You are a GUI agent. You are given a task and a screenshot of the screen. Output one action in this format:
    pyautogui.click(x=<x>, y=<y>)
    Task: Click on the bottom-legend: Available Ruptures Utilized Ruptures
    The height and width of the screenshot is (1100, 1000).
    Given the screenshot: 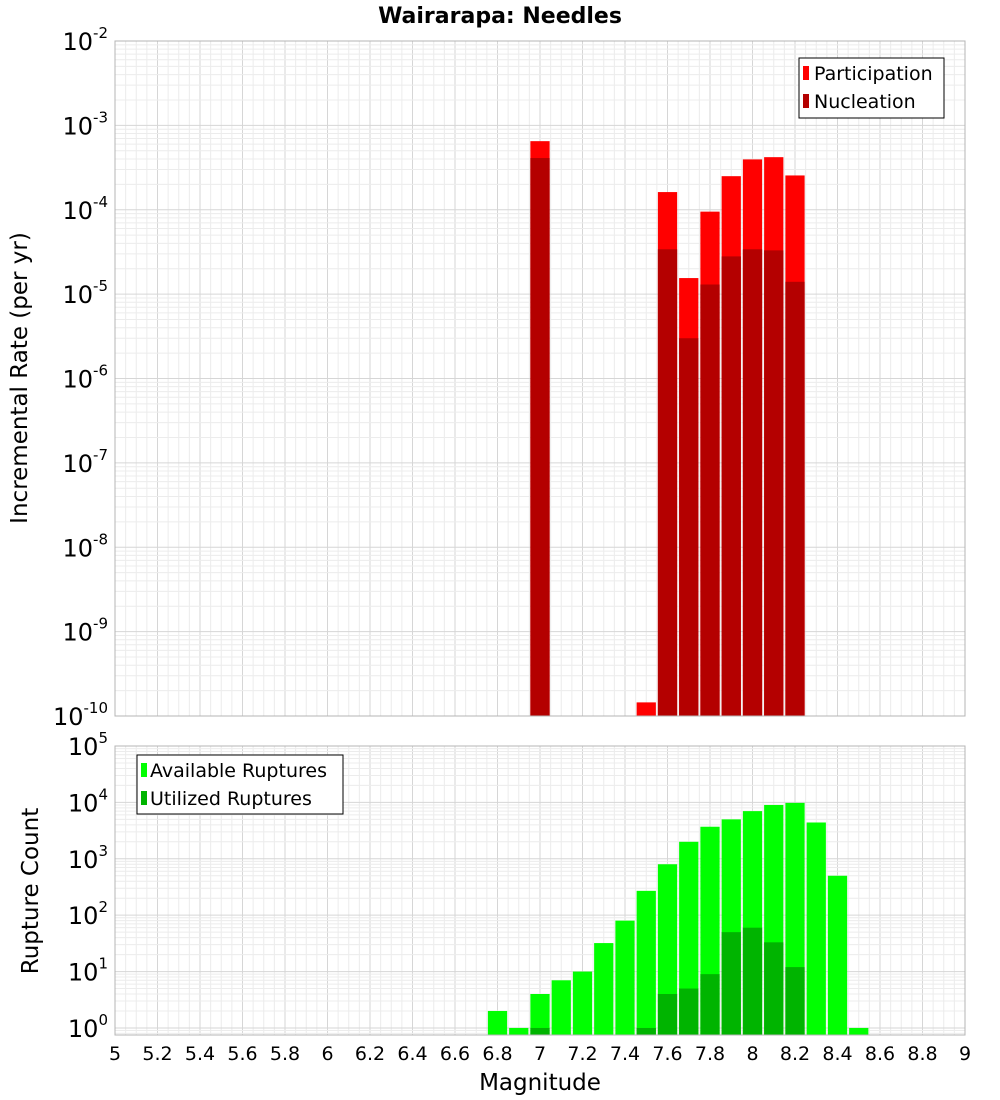 What is the action you would take?
    pyautogui.click(x=240, y=784)
    